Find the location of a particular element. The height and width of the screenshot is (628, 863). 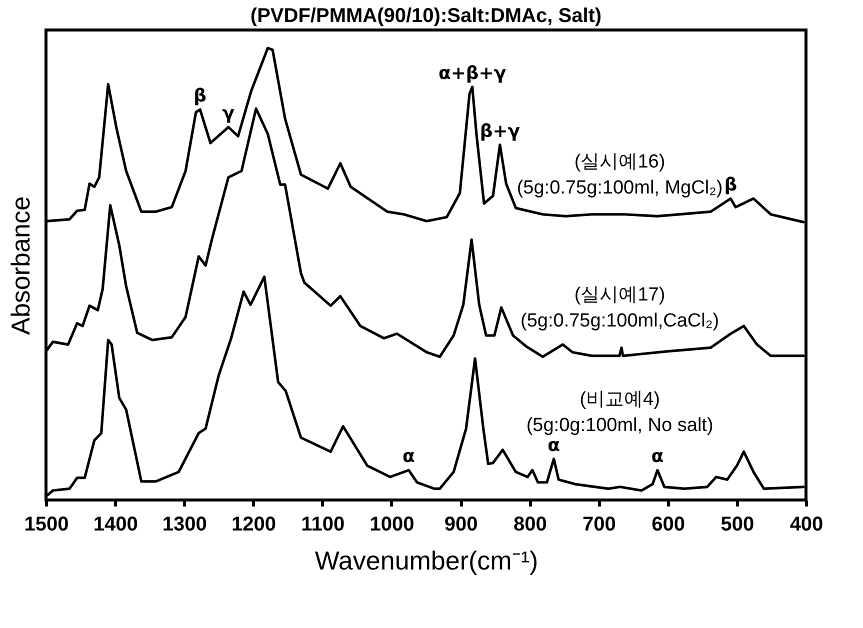

x-tick-label: 1300 is located at coordinates (184, 525).